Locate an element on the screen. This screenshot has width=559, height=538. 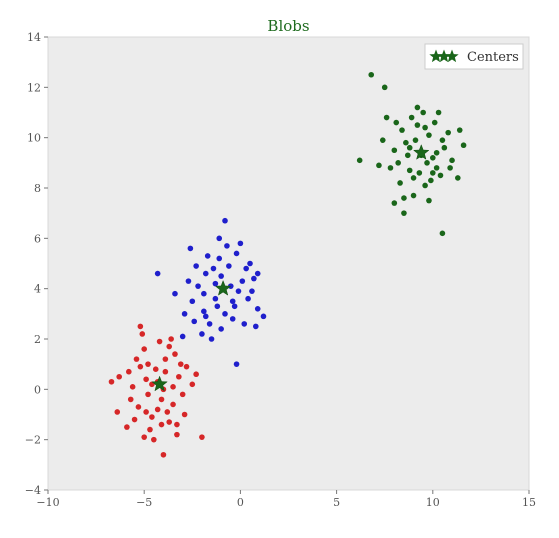
x-tick-label: 15 is located at coordinates (529, 502).